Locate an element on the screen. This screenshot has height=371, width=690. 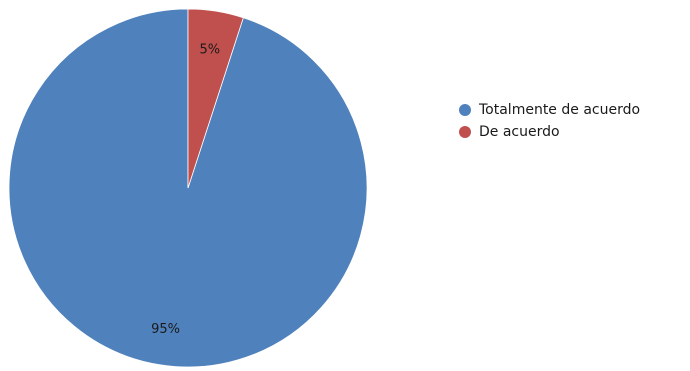
legend-marker-totalmente-de-acuerdo is located at coordinates (465, 110).